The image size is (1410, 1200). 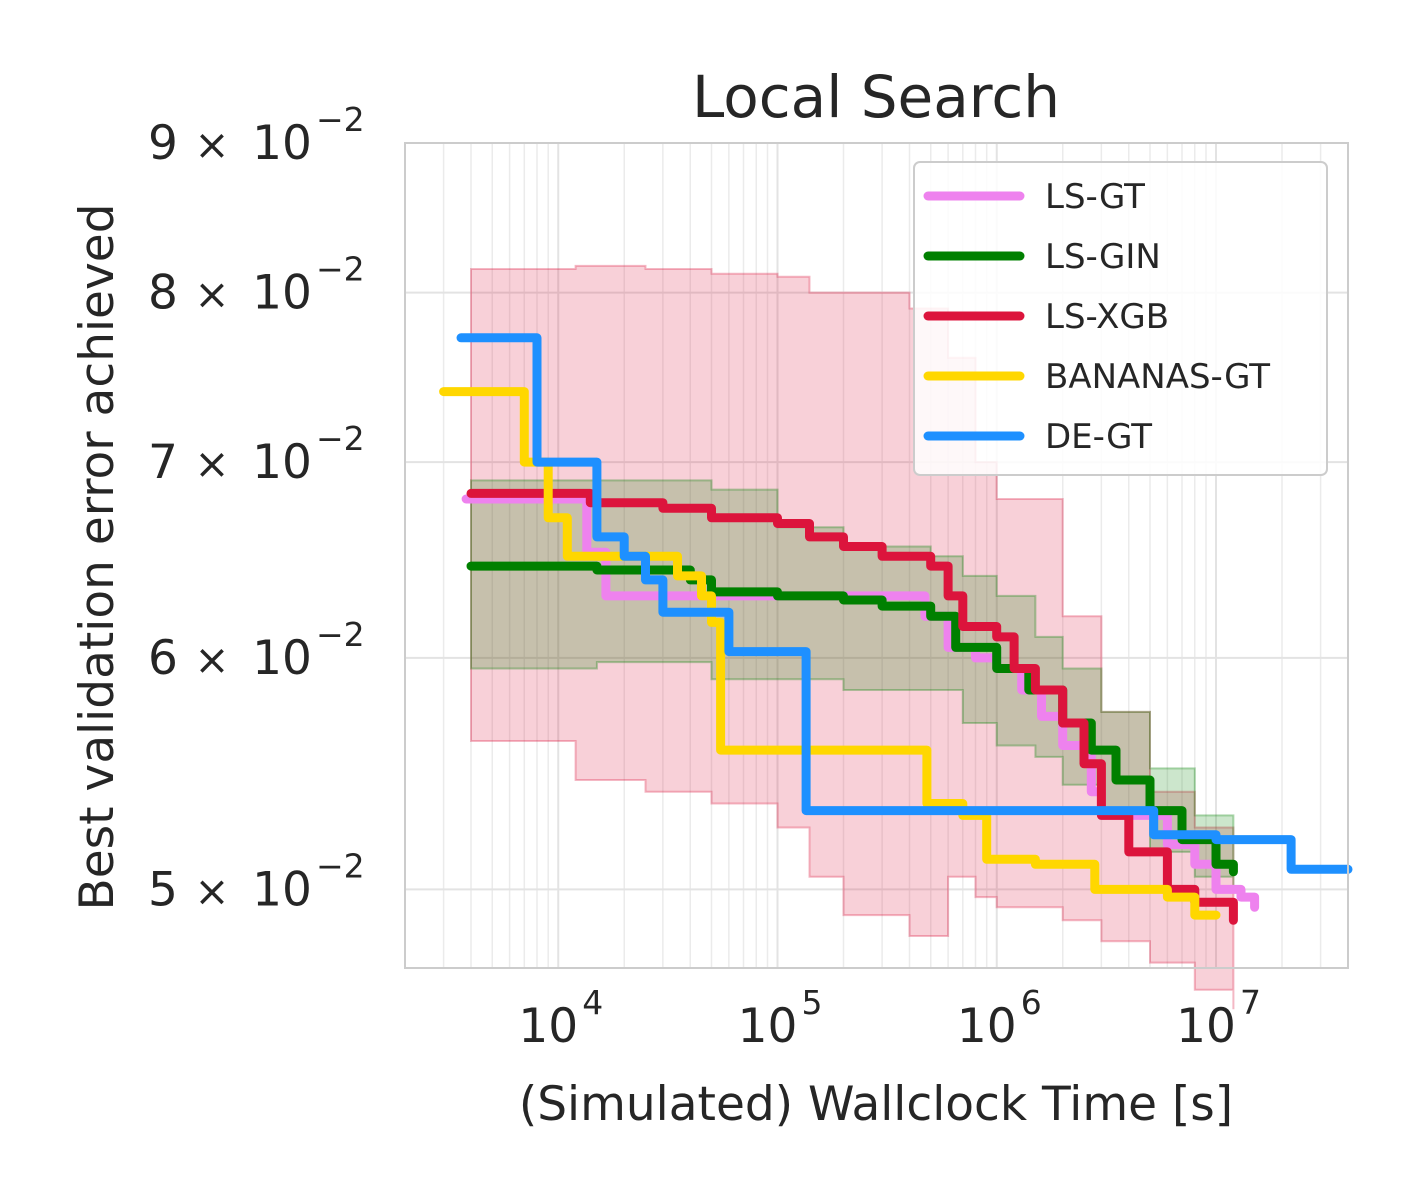 I want to click on y-tick-mantissa: 8, so click(x=163, y=293).